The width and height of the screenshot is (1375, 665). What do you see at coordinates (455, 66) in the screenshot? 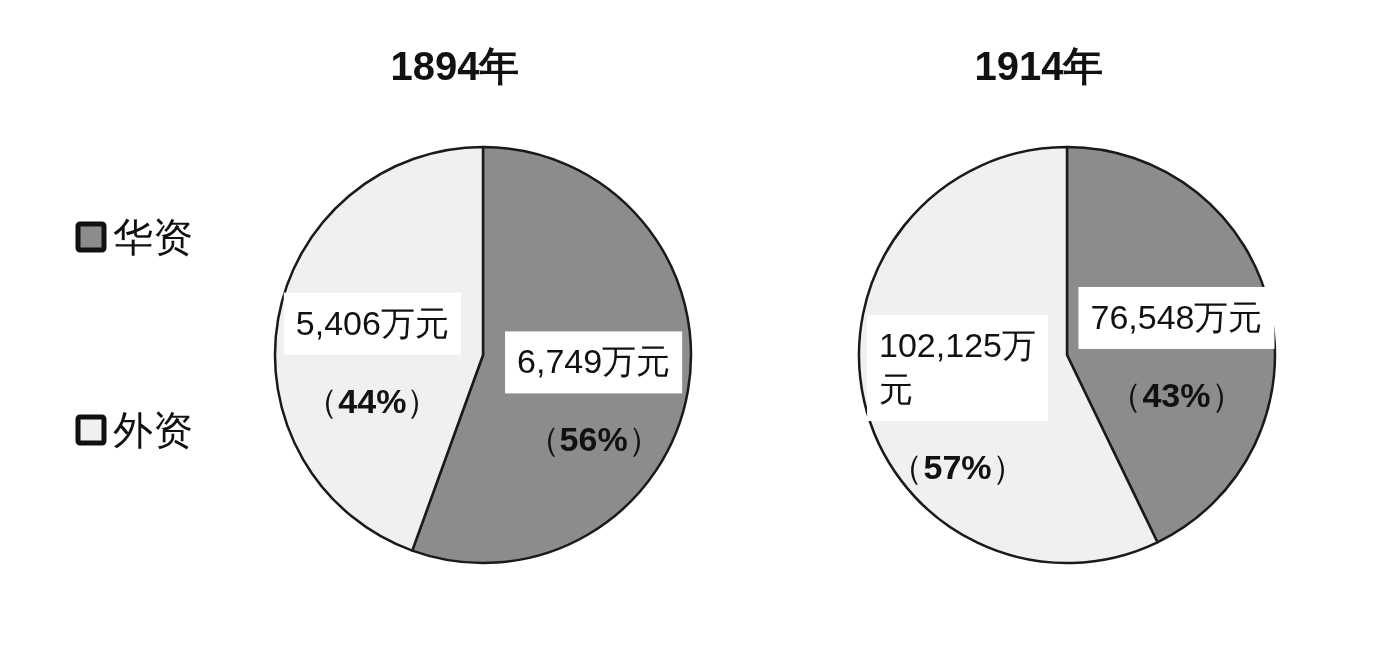
I see `chart-title: 1894年` at bounding box center [455, 66].